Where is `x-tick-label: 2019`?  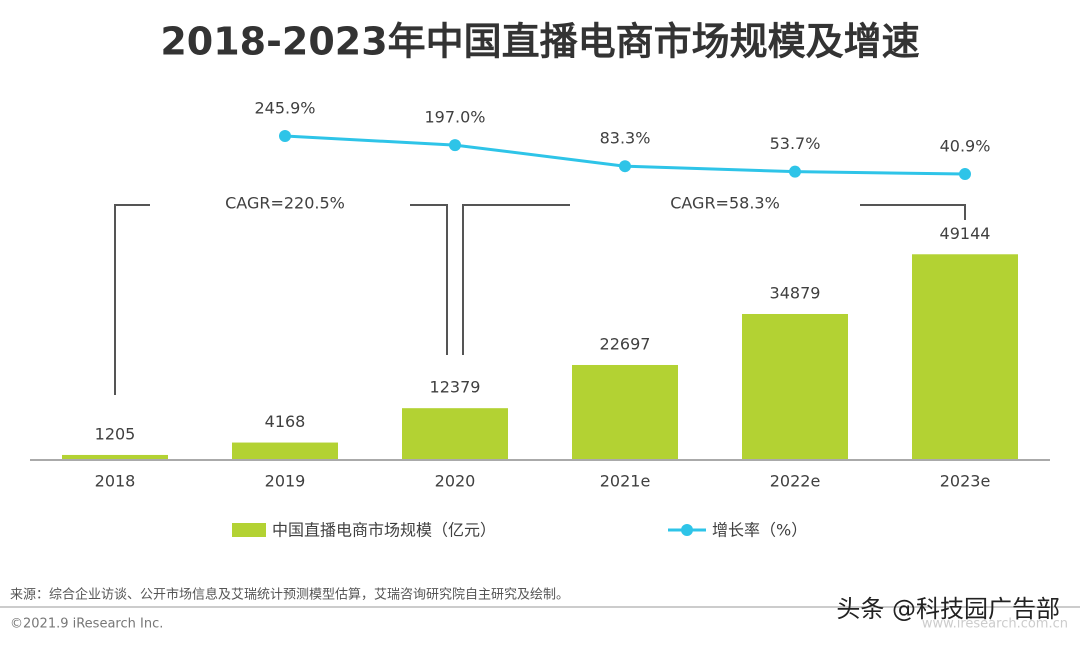
x-tick-label: 2019 is located at coordinates (285, 481).